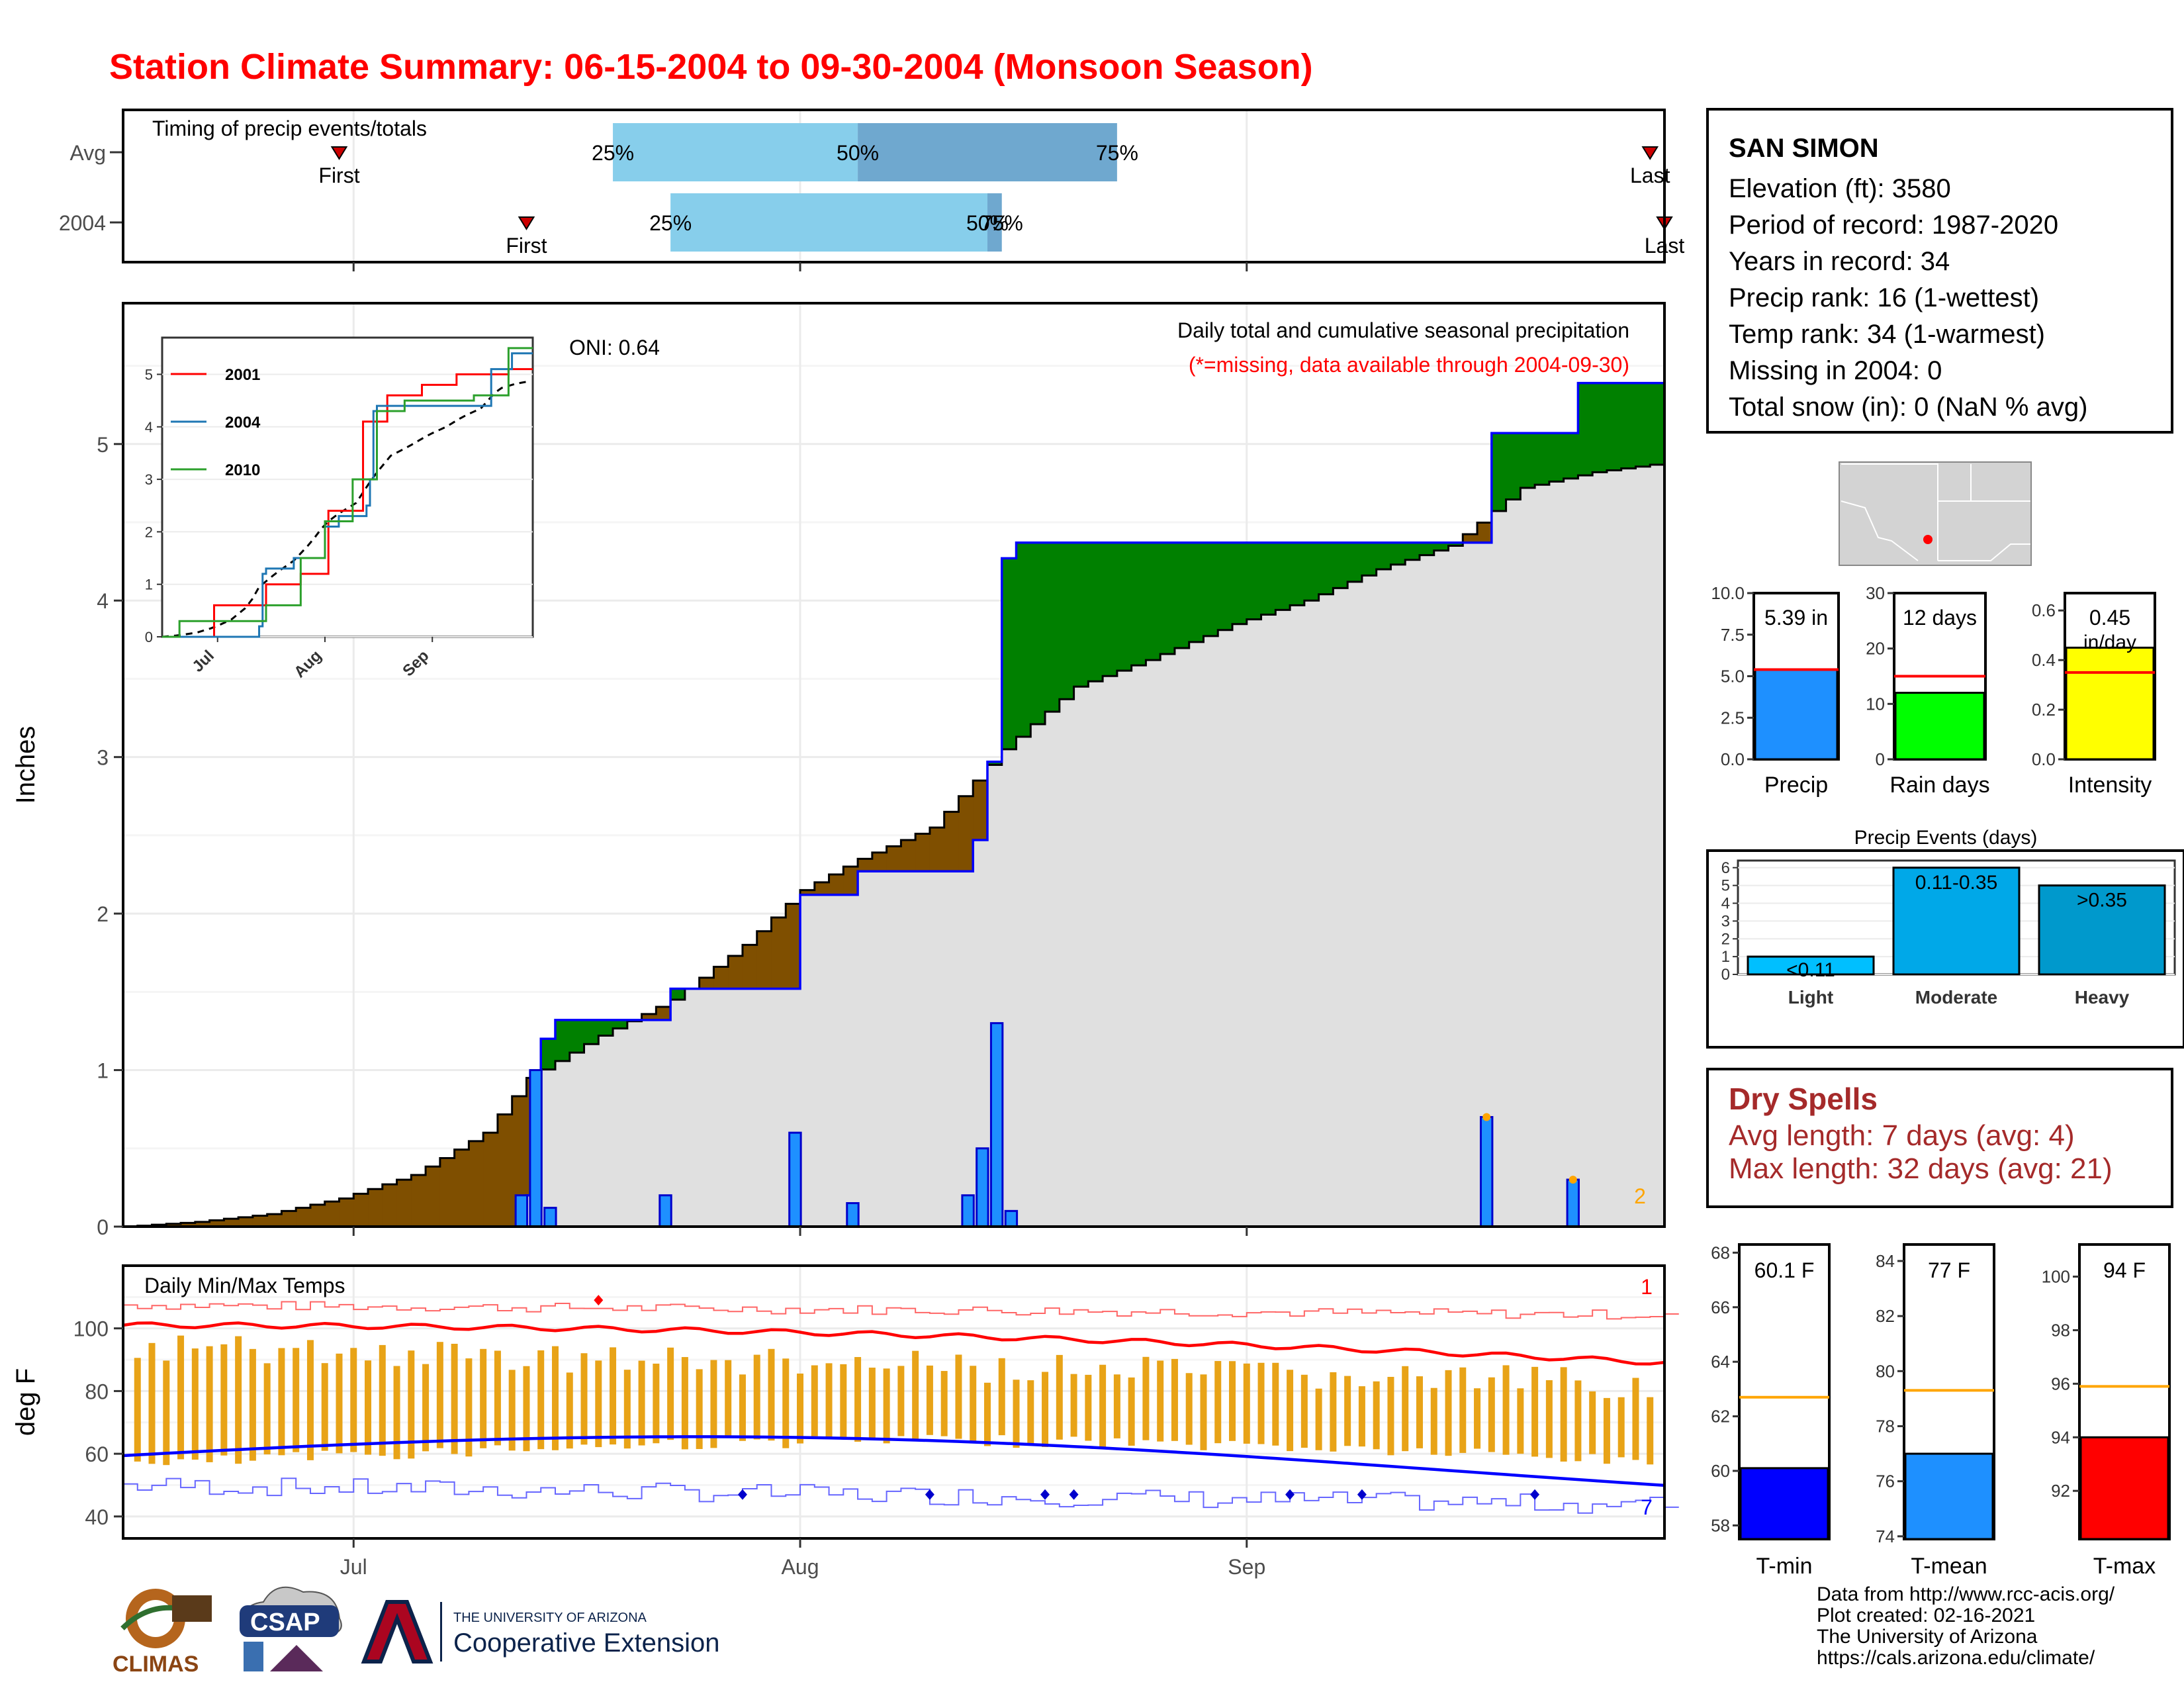 The width and height of the screenshot is (2184, 1688). Describe the element at coordinates (2109, 618) in the screenshot. I see `mini-bar-value-label: 0.45` at that location.